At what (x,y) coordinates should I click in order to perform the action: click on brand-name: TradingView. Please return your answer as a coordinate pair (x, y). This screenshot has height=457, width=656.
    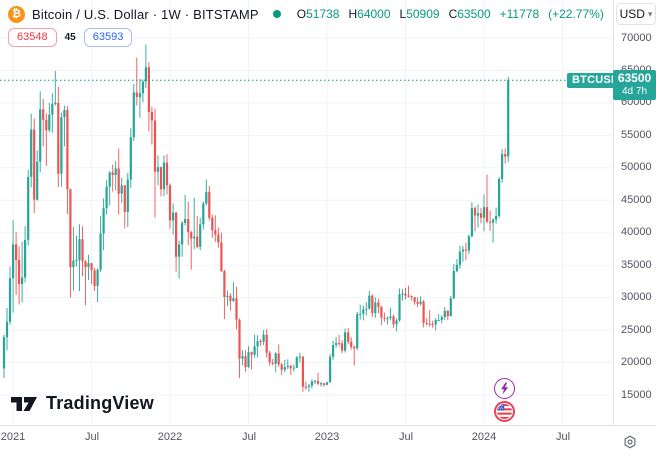
    Looking at the image, I should click on (100, 403).